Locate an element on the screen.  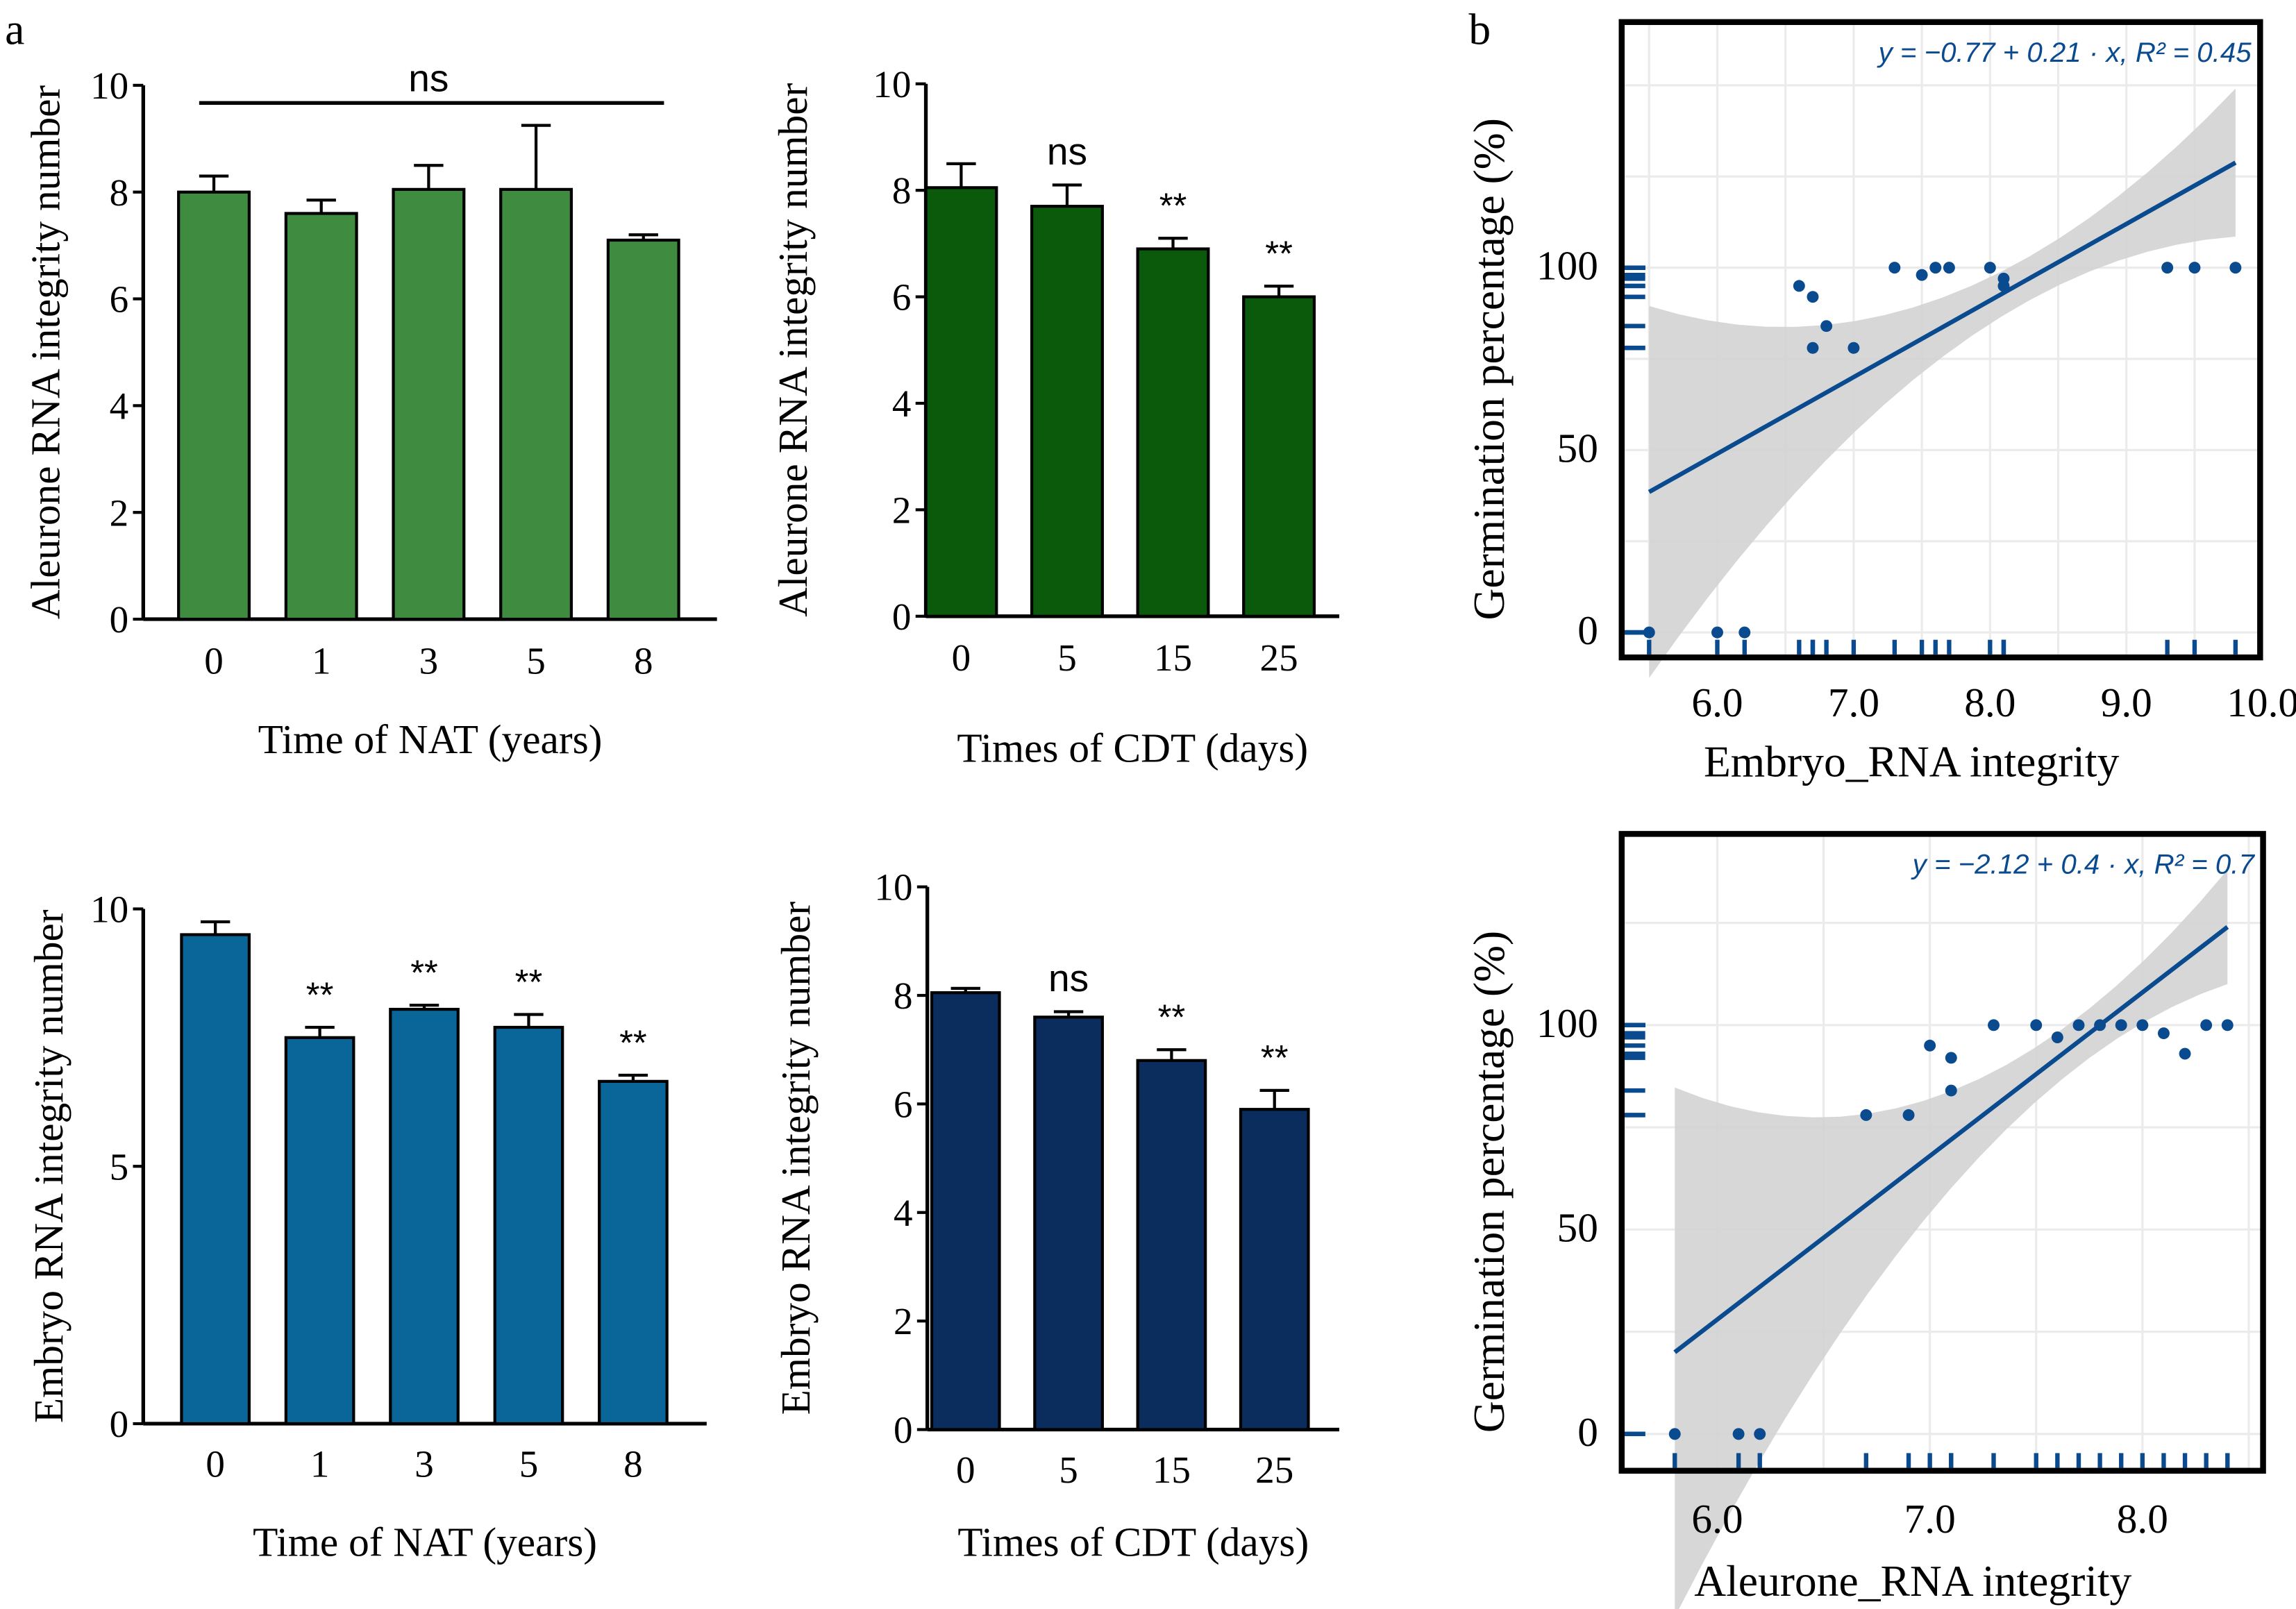
x-tick-label: 1 is located at coordinates (321, 660).